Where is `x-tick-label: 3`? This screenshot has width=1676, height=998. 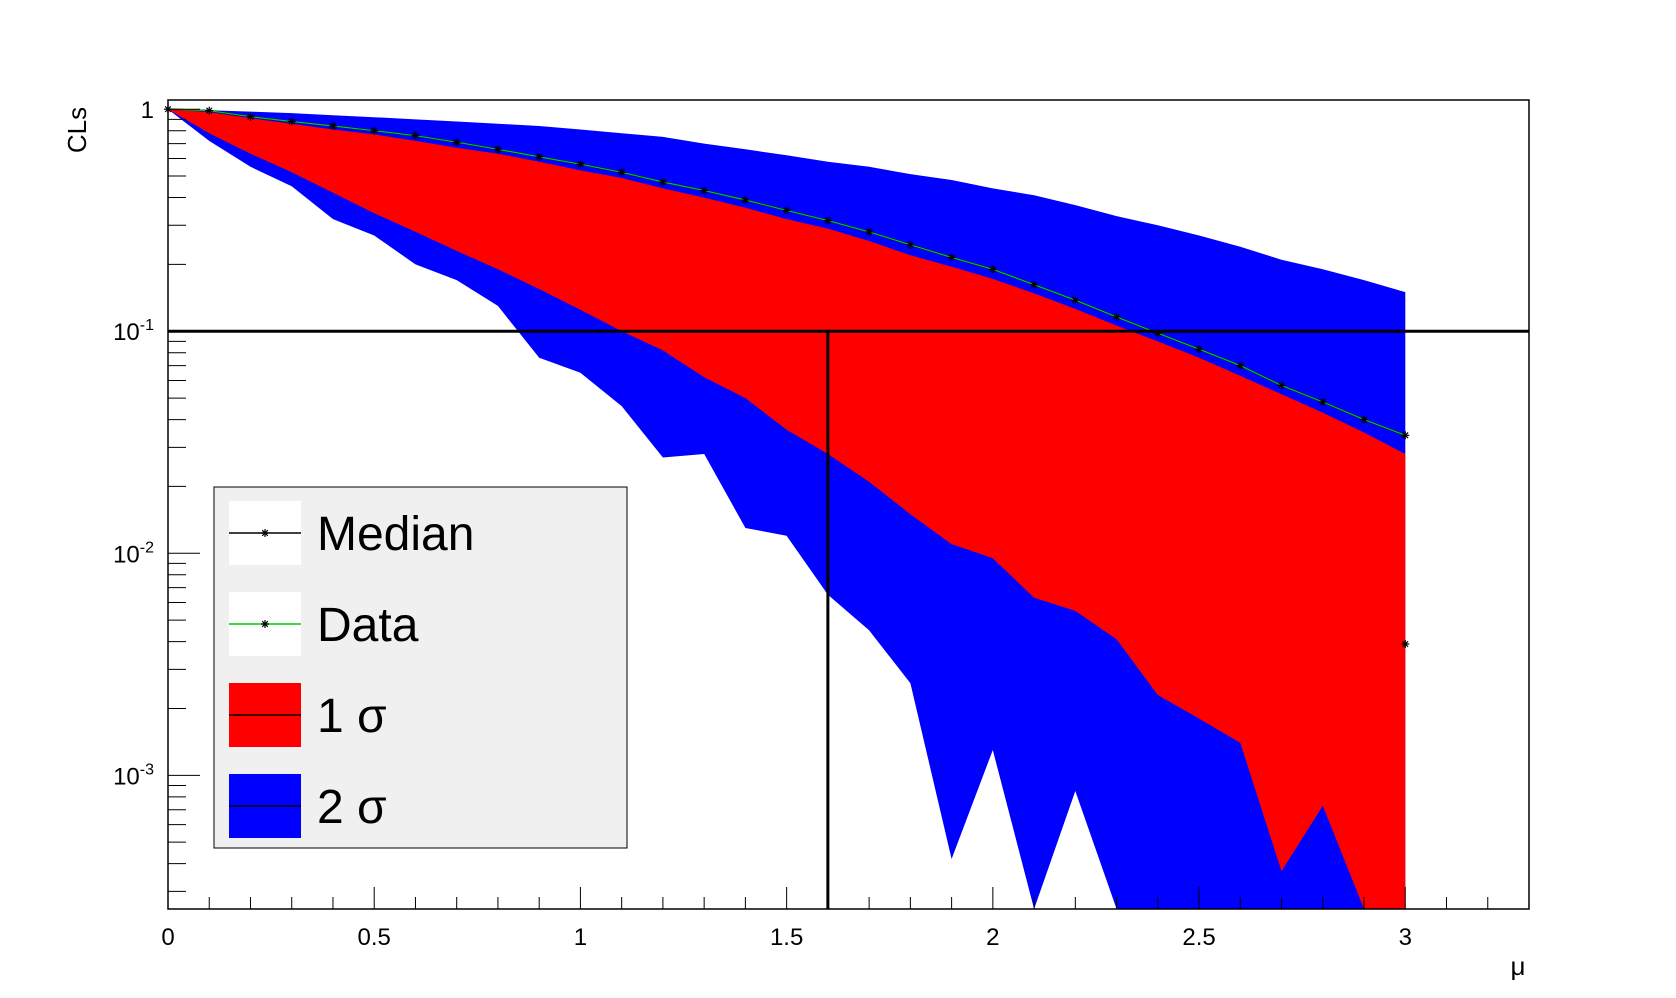
x-tick-label: 3 is located at coordinates (1405, 937).